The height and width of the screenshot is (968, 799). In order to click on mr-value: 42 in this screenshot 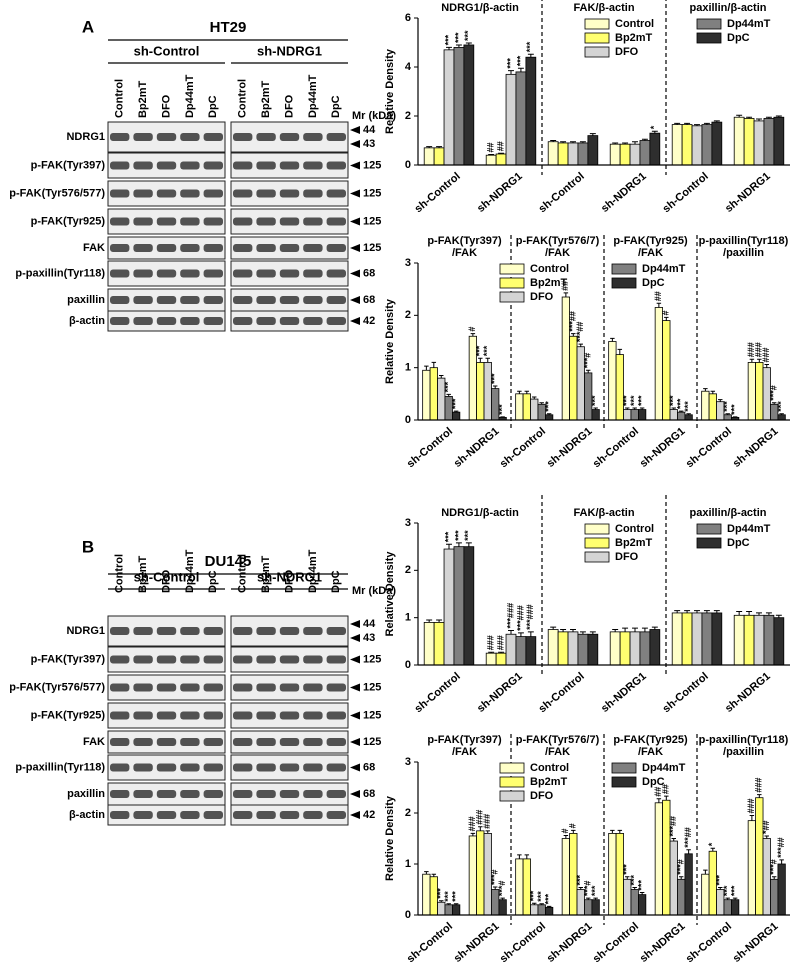, I will do `click(369, 815)`.